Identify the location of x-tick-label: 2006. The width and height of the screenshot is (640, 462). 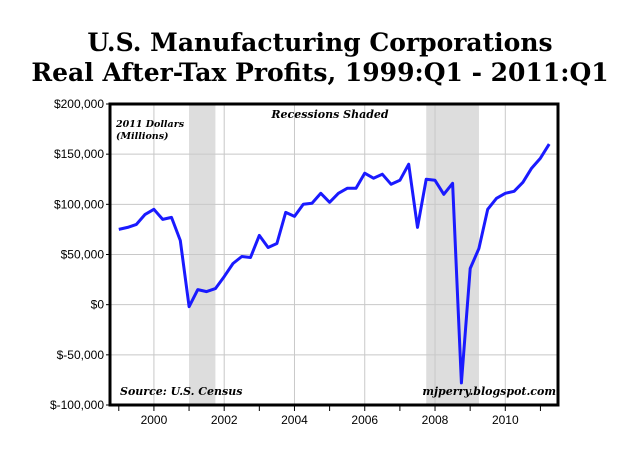
(364, 420).